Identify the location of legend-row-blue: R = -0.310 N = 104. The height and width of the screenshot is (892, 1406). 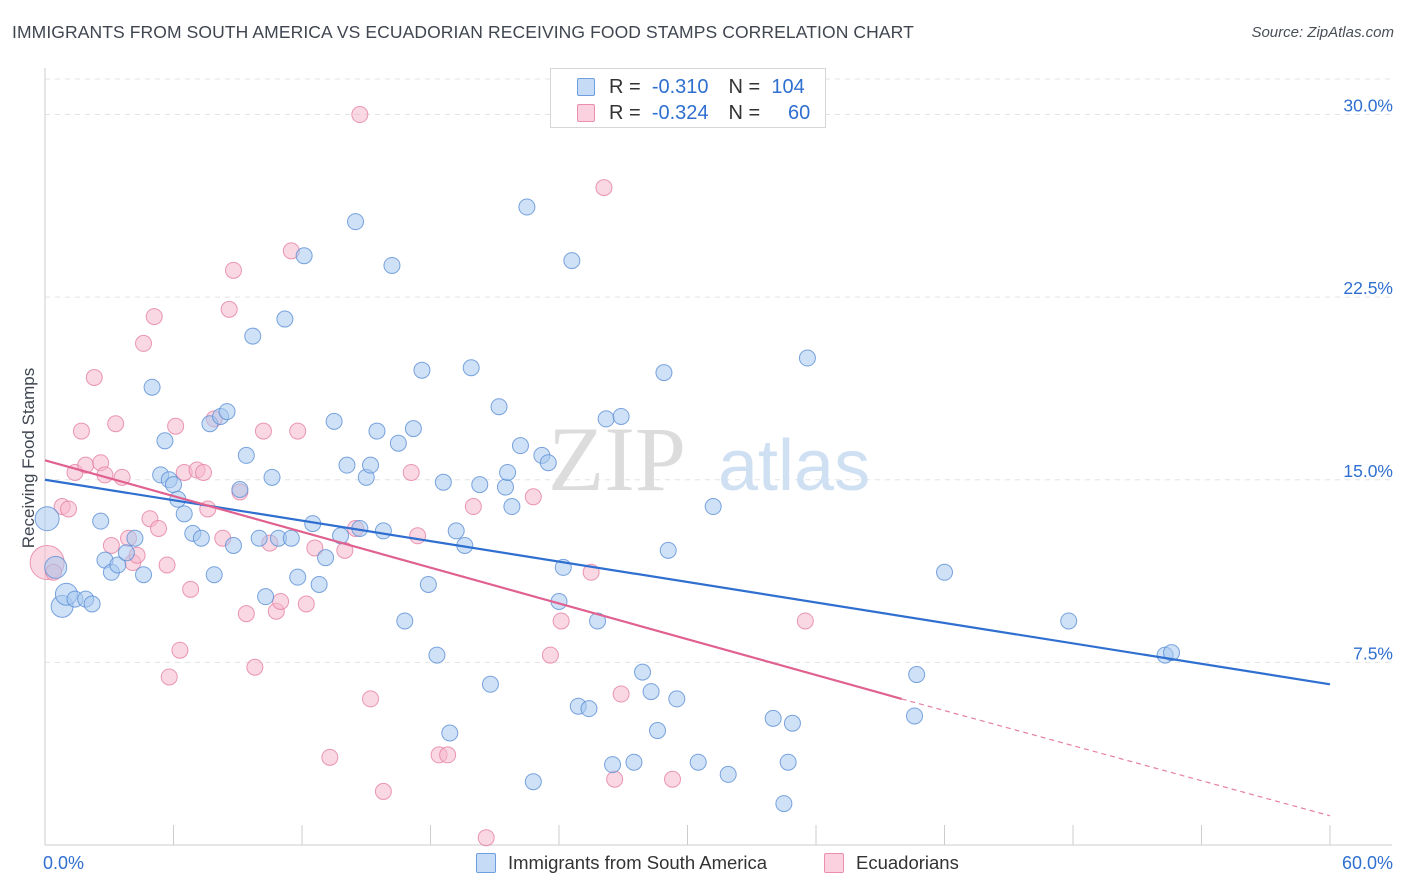
(691, 87).